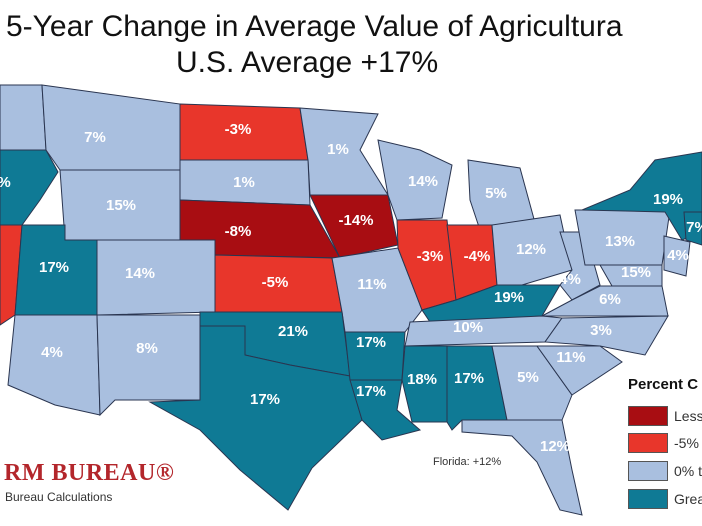  I want to click on state-value-label: -4%, so click(477, 256).